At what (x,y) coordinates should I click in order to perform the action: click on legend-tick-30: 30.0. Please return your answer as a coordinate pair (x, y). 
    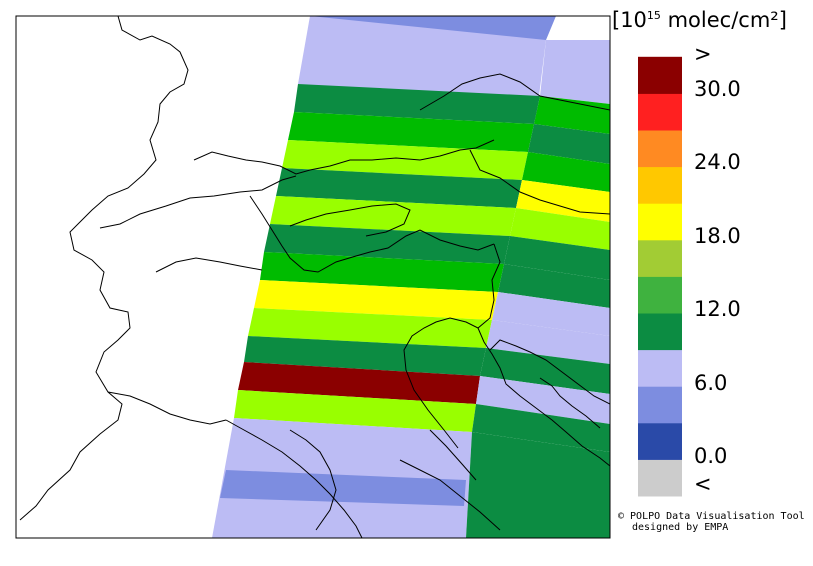
    Looking at the image, I should click on (717, 89).